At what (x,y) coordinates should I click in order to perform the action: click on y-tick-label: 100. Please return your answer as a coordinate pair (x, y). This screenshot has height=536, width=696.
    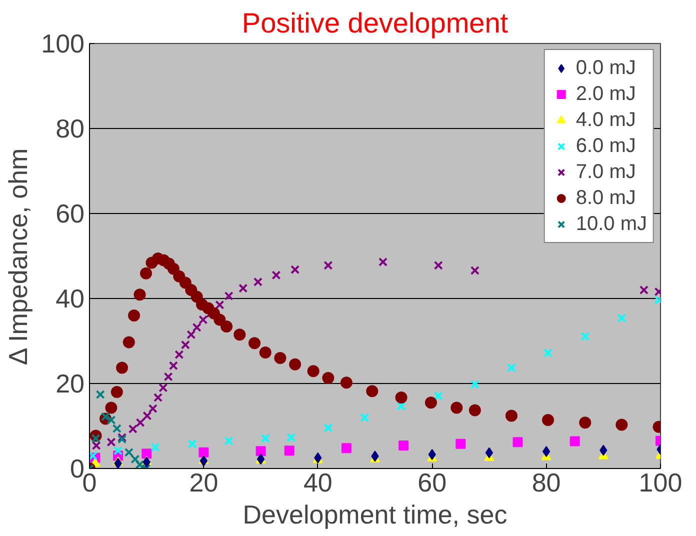
    Looking at the image, I should click on (63, 43).